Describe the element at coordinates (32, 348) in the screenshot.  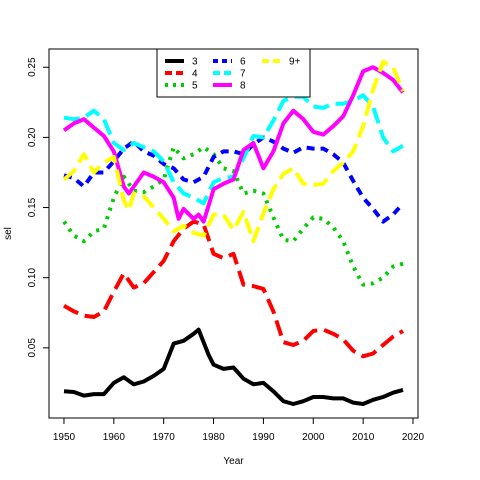
I see `y-tick-label: 0.05` at that location.